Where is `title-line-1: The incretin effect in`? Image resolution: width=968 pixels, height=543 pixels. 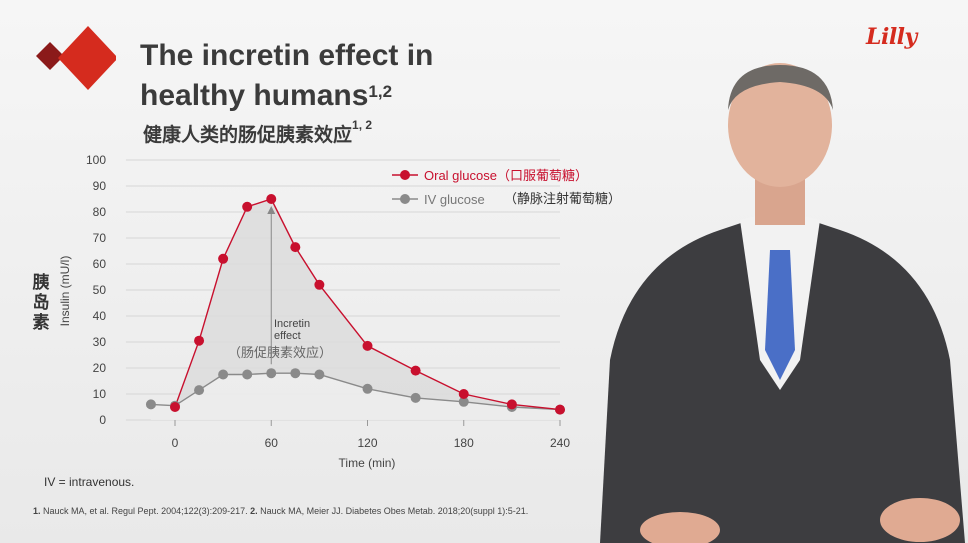
title-line-1: The incretin effect in is located at coordinates (287, 55).